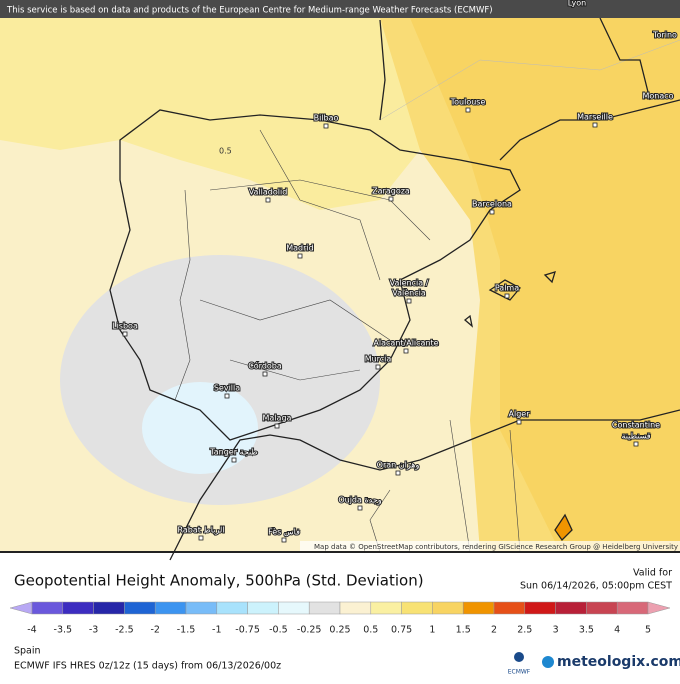 The width and height of the screenshot is (680, 684). What do you see at coordinates (432, 630) in the screenshot?
I see `tick-label: 1` at bounding box center [432, 630].